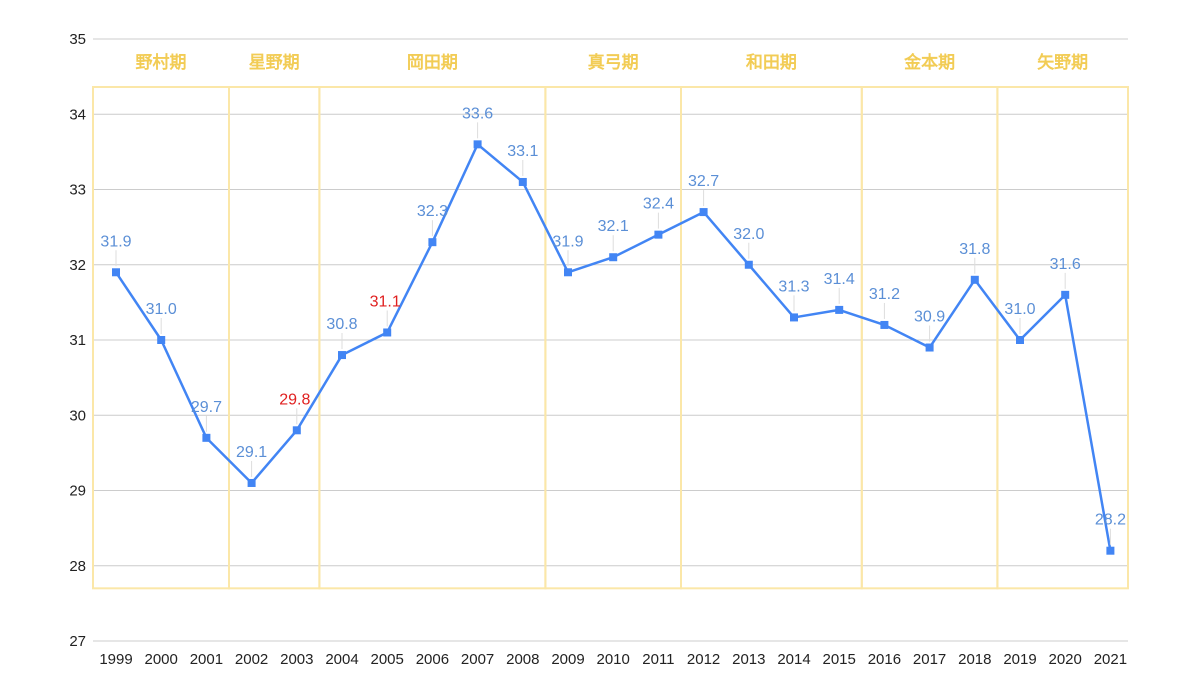 Image resolution: width=1200 pixels, height=681 pixels. Describe the element at coordinates (929, 62) in the screenshot. I see `era-label: 金本期` at that location.